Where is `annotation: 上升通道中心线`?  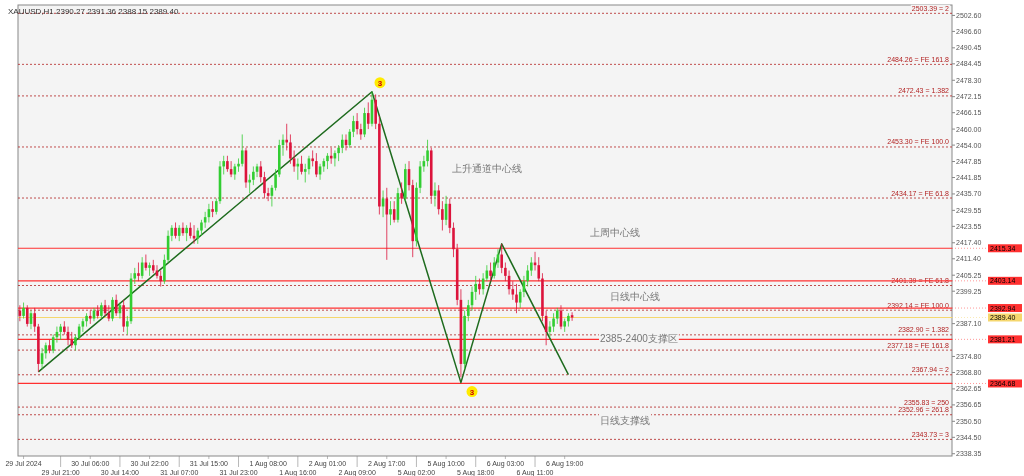 annotation: 上升通道中心线 is located at coordinates (487, 168).